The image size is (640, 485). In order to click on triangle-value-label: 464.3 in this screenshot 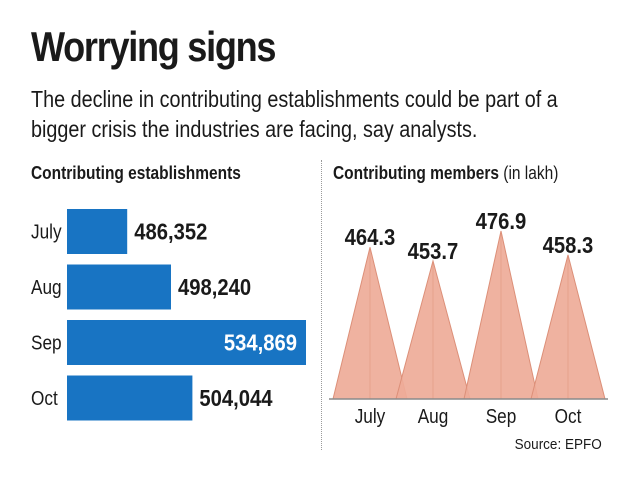, I will do `click(370, 237)`.